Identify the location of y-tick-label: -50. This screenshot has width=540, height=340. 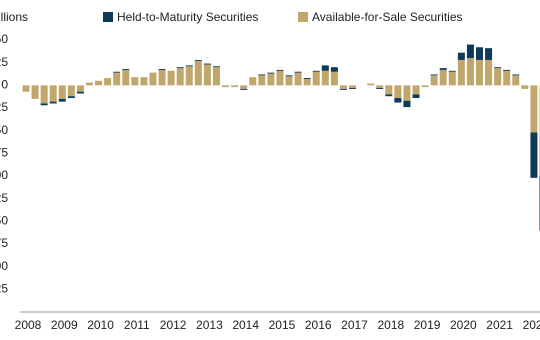
(4, 130).